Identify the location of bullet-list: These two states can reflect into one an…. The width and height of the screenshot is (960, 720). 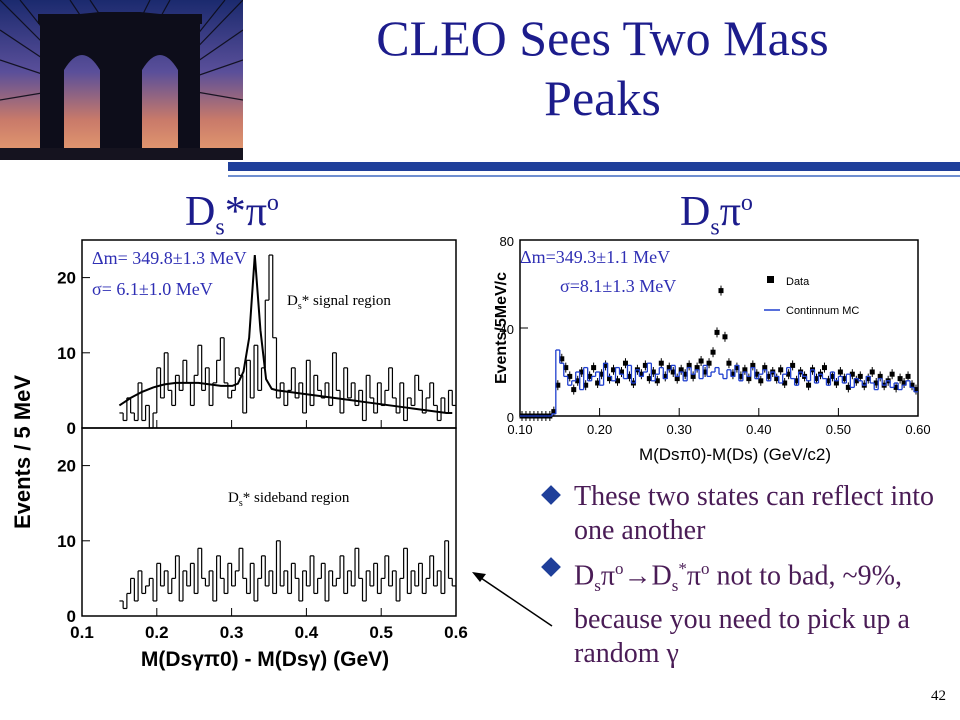
(745, 577).